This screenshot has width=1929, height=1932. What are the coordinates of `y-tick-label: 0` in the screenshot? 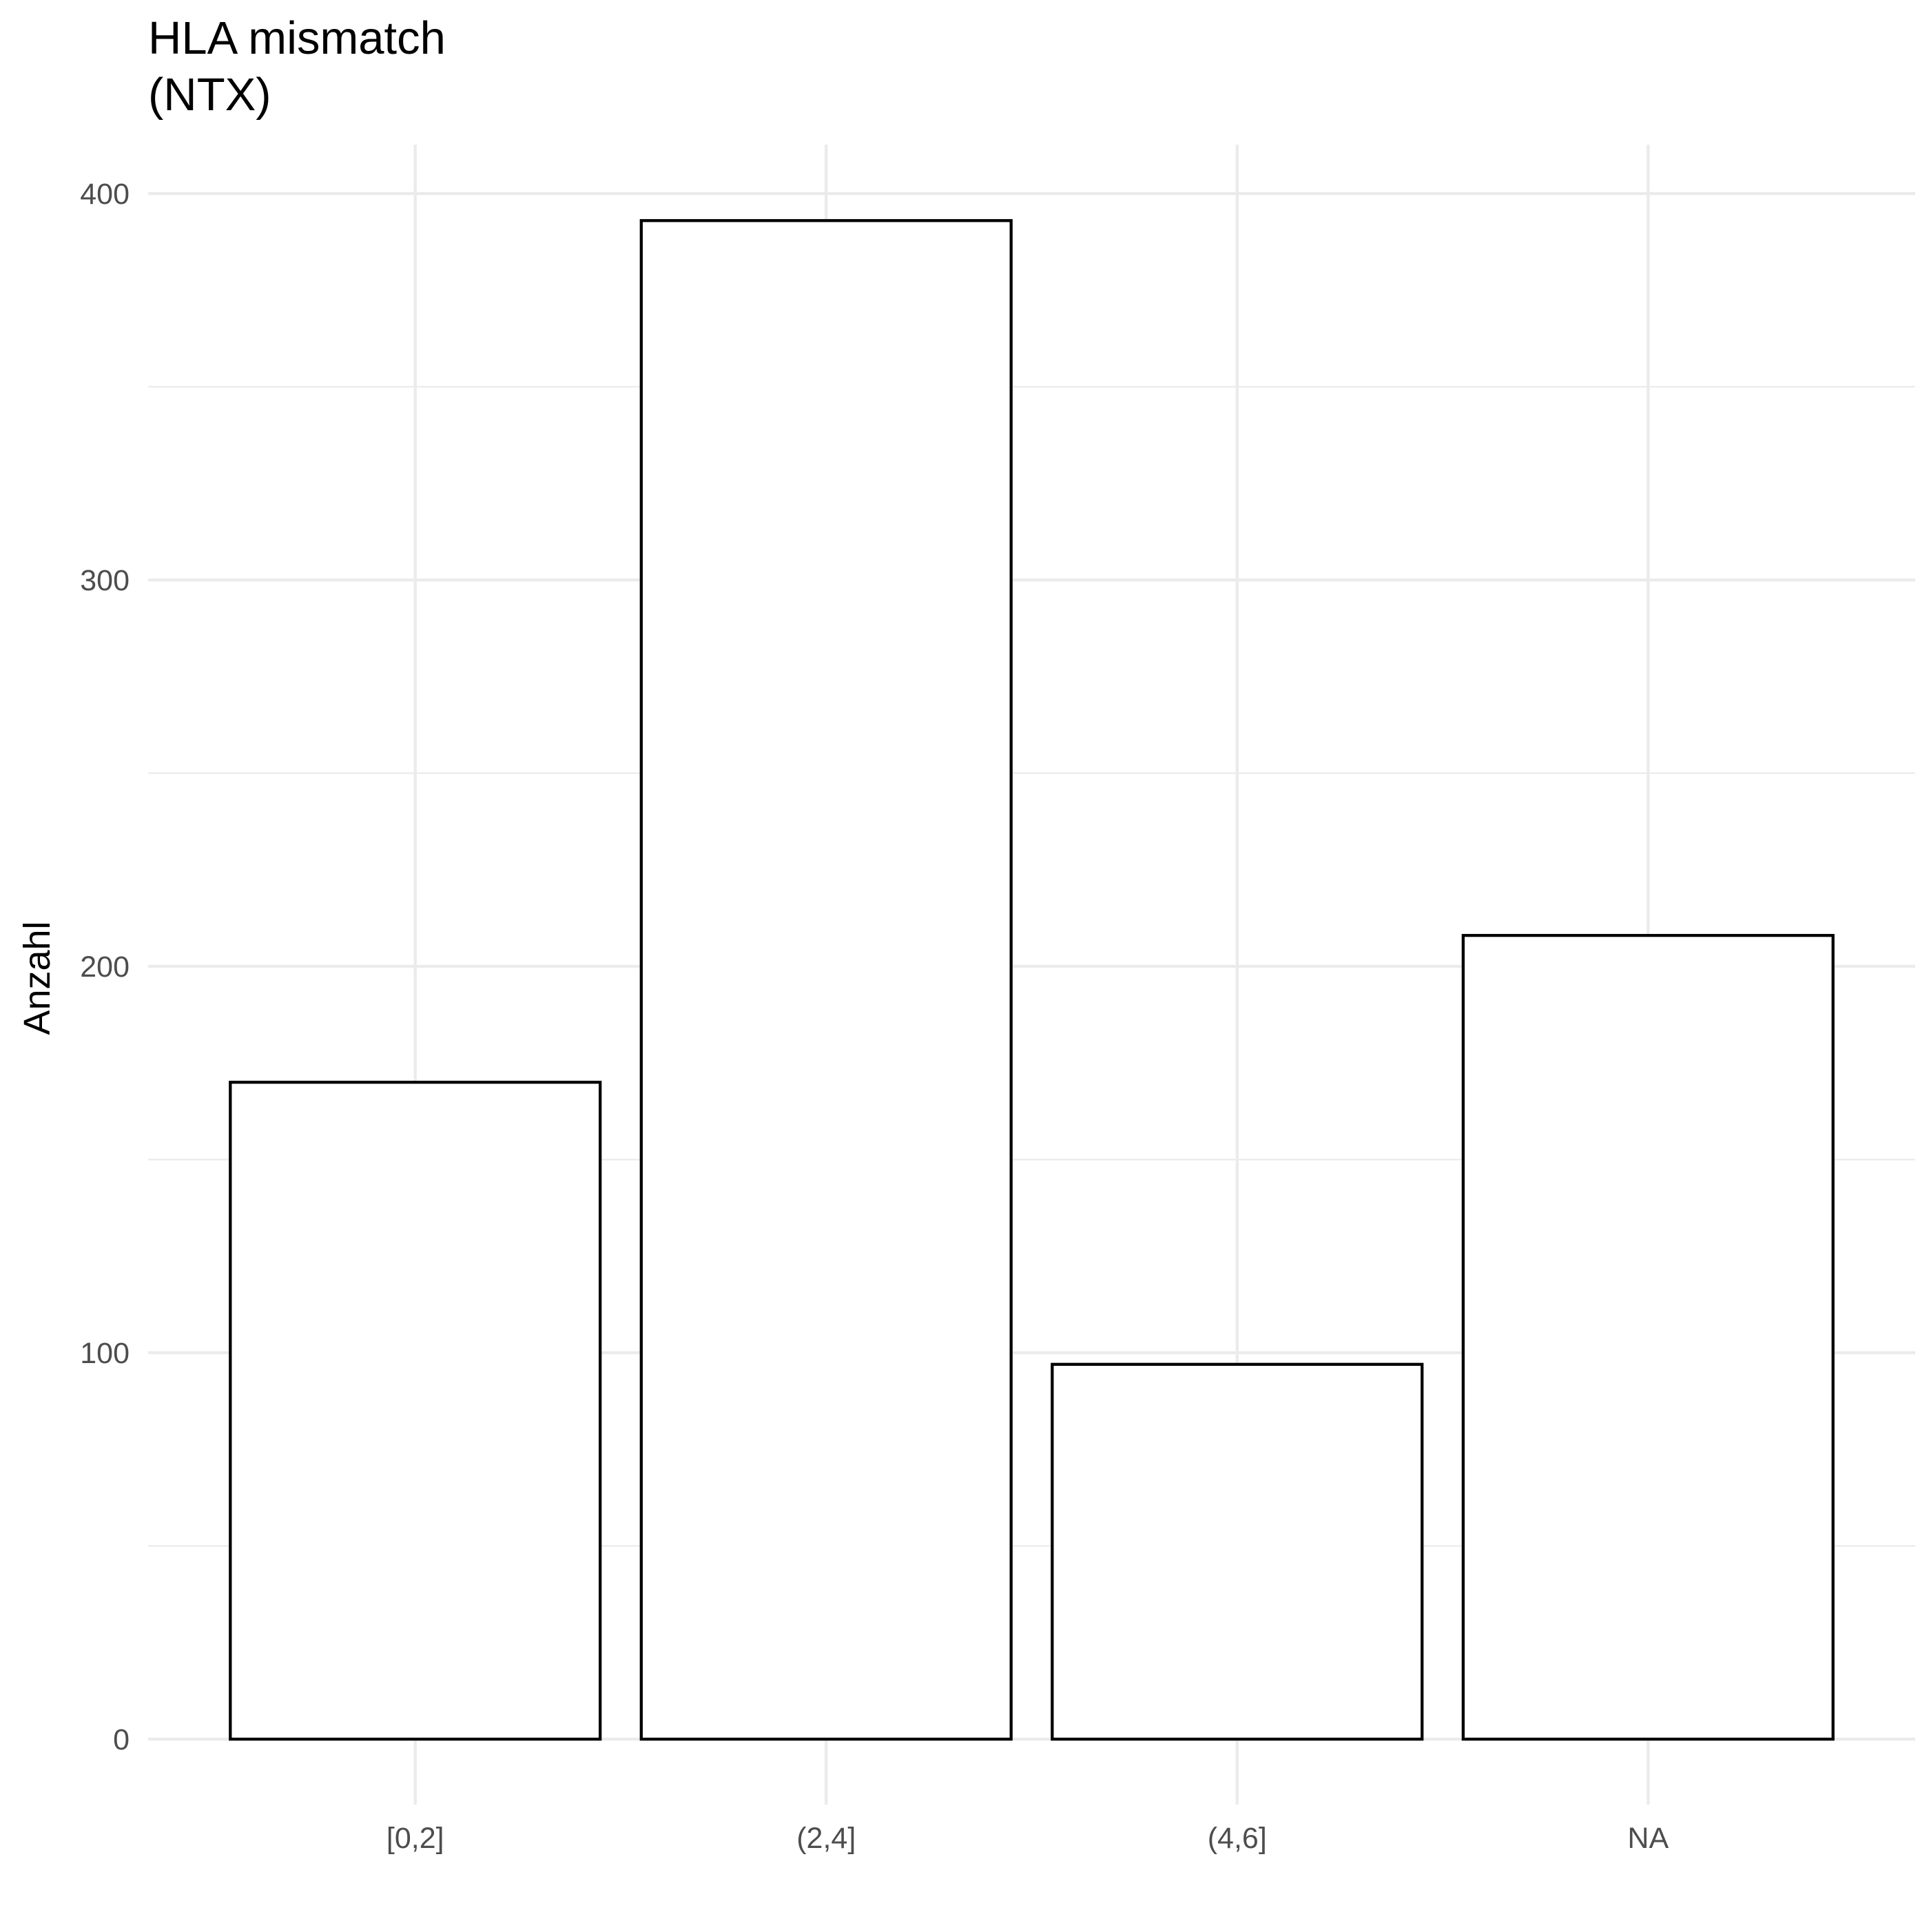 It's located at (121, 1740).